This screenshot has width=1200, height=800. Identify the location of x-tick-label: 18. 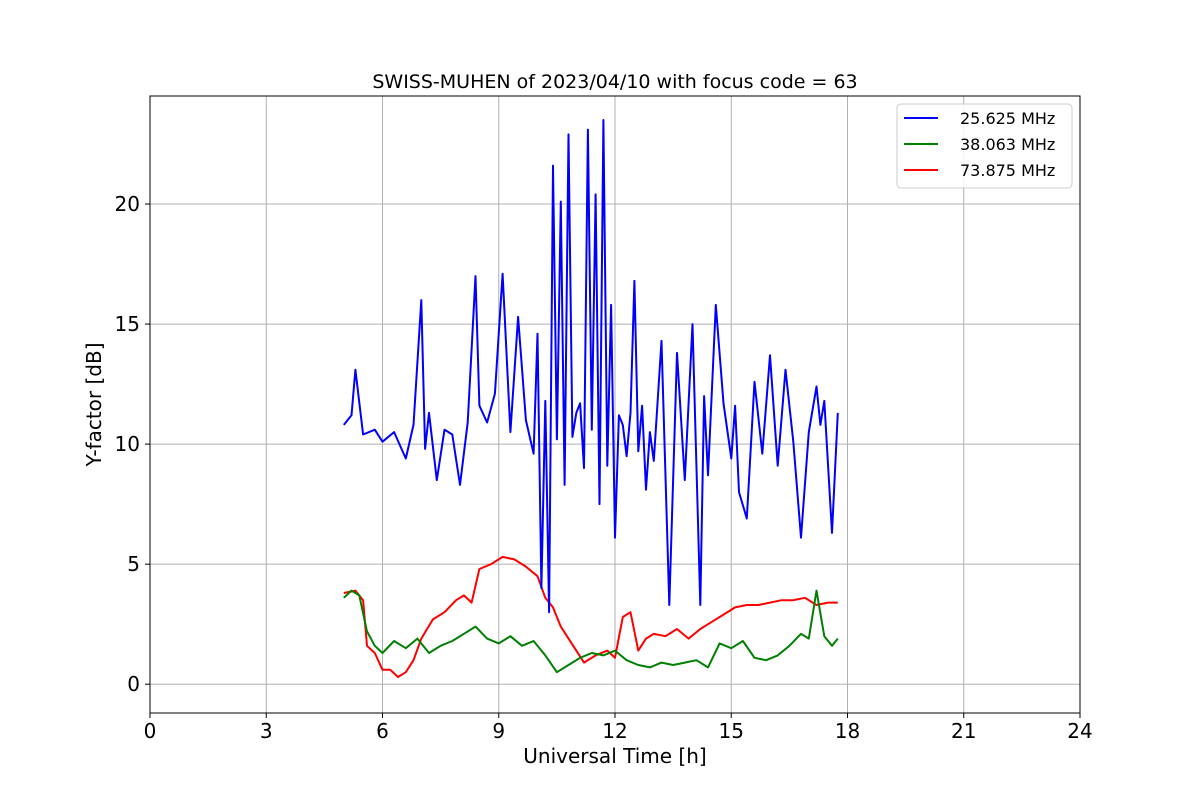
(847, 731).